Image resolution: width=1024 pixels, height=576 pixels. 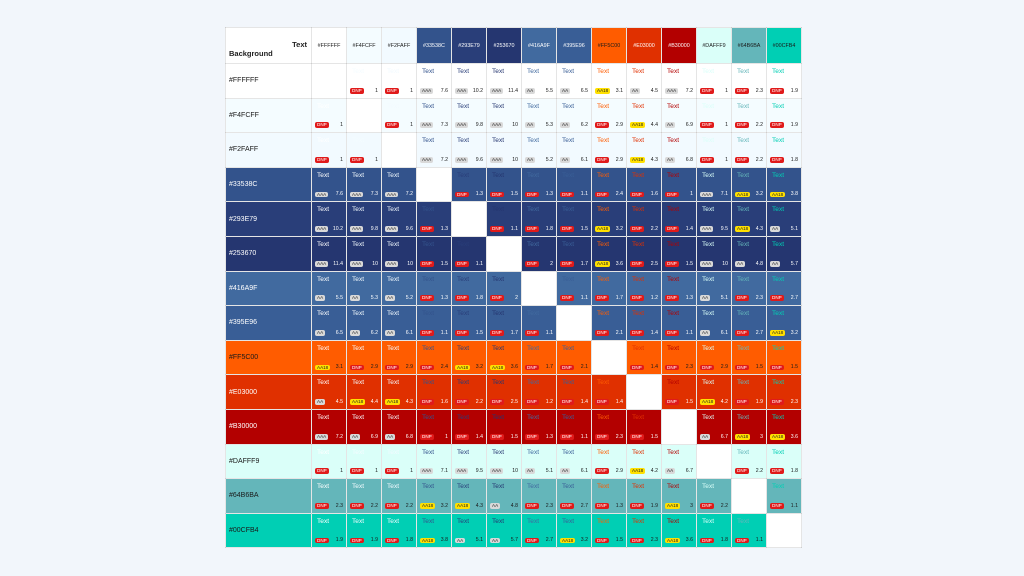 What do you see at coordinates (654, 159) in the screenshot?
I see `contrast-ratio: 4.3` at bounding box center [654, 159].